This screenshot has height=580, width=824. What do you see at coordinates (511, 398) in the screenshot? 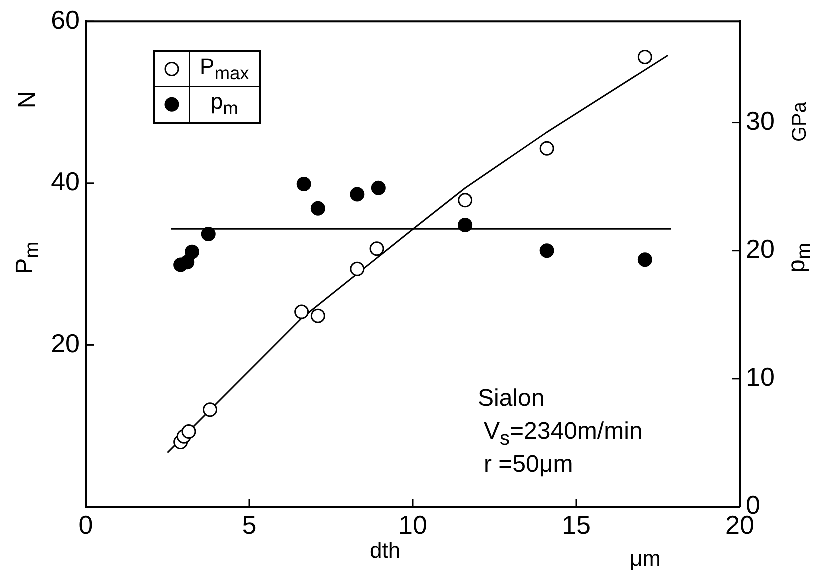
I see `annotation: Sialon` at bounding box center [511, 398].